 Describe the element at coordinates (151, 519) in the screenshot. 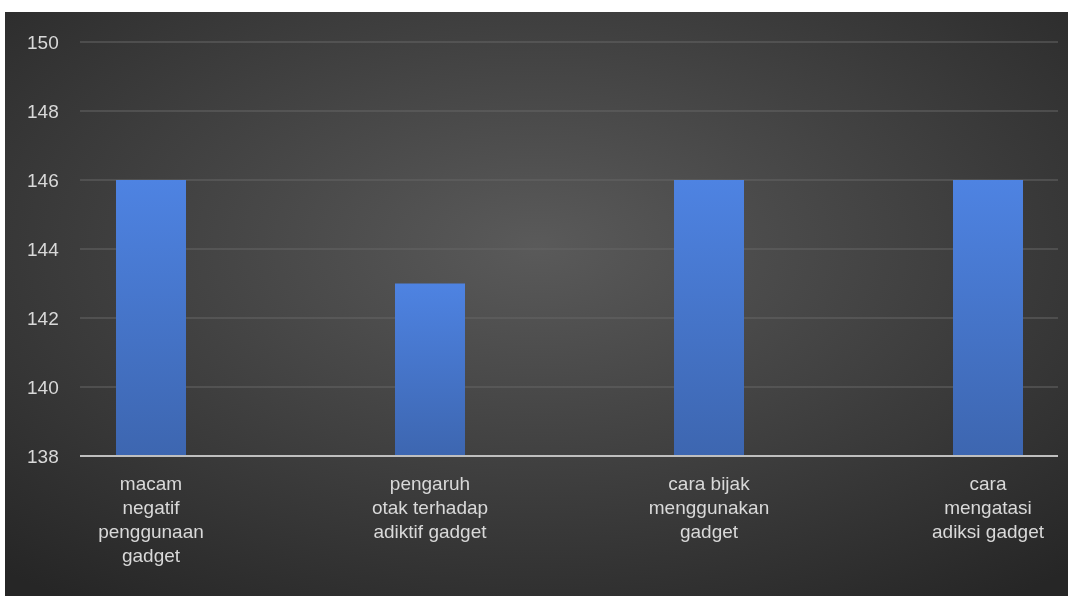

I see `x-tick-label: macam negatif penggunaan gadget` at that location.